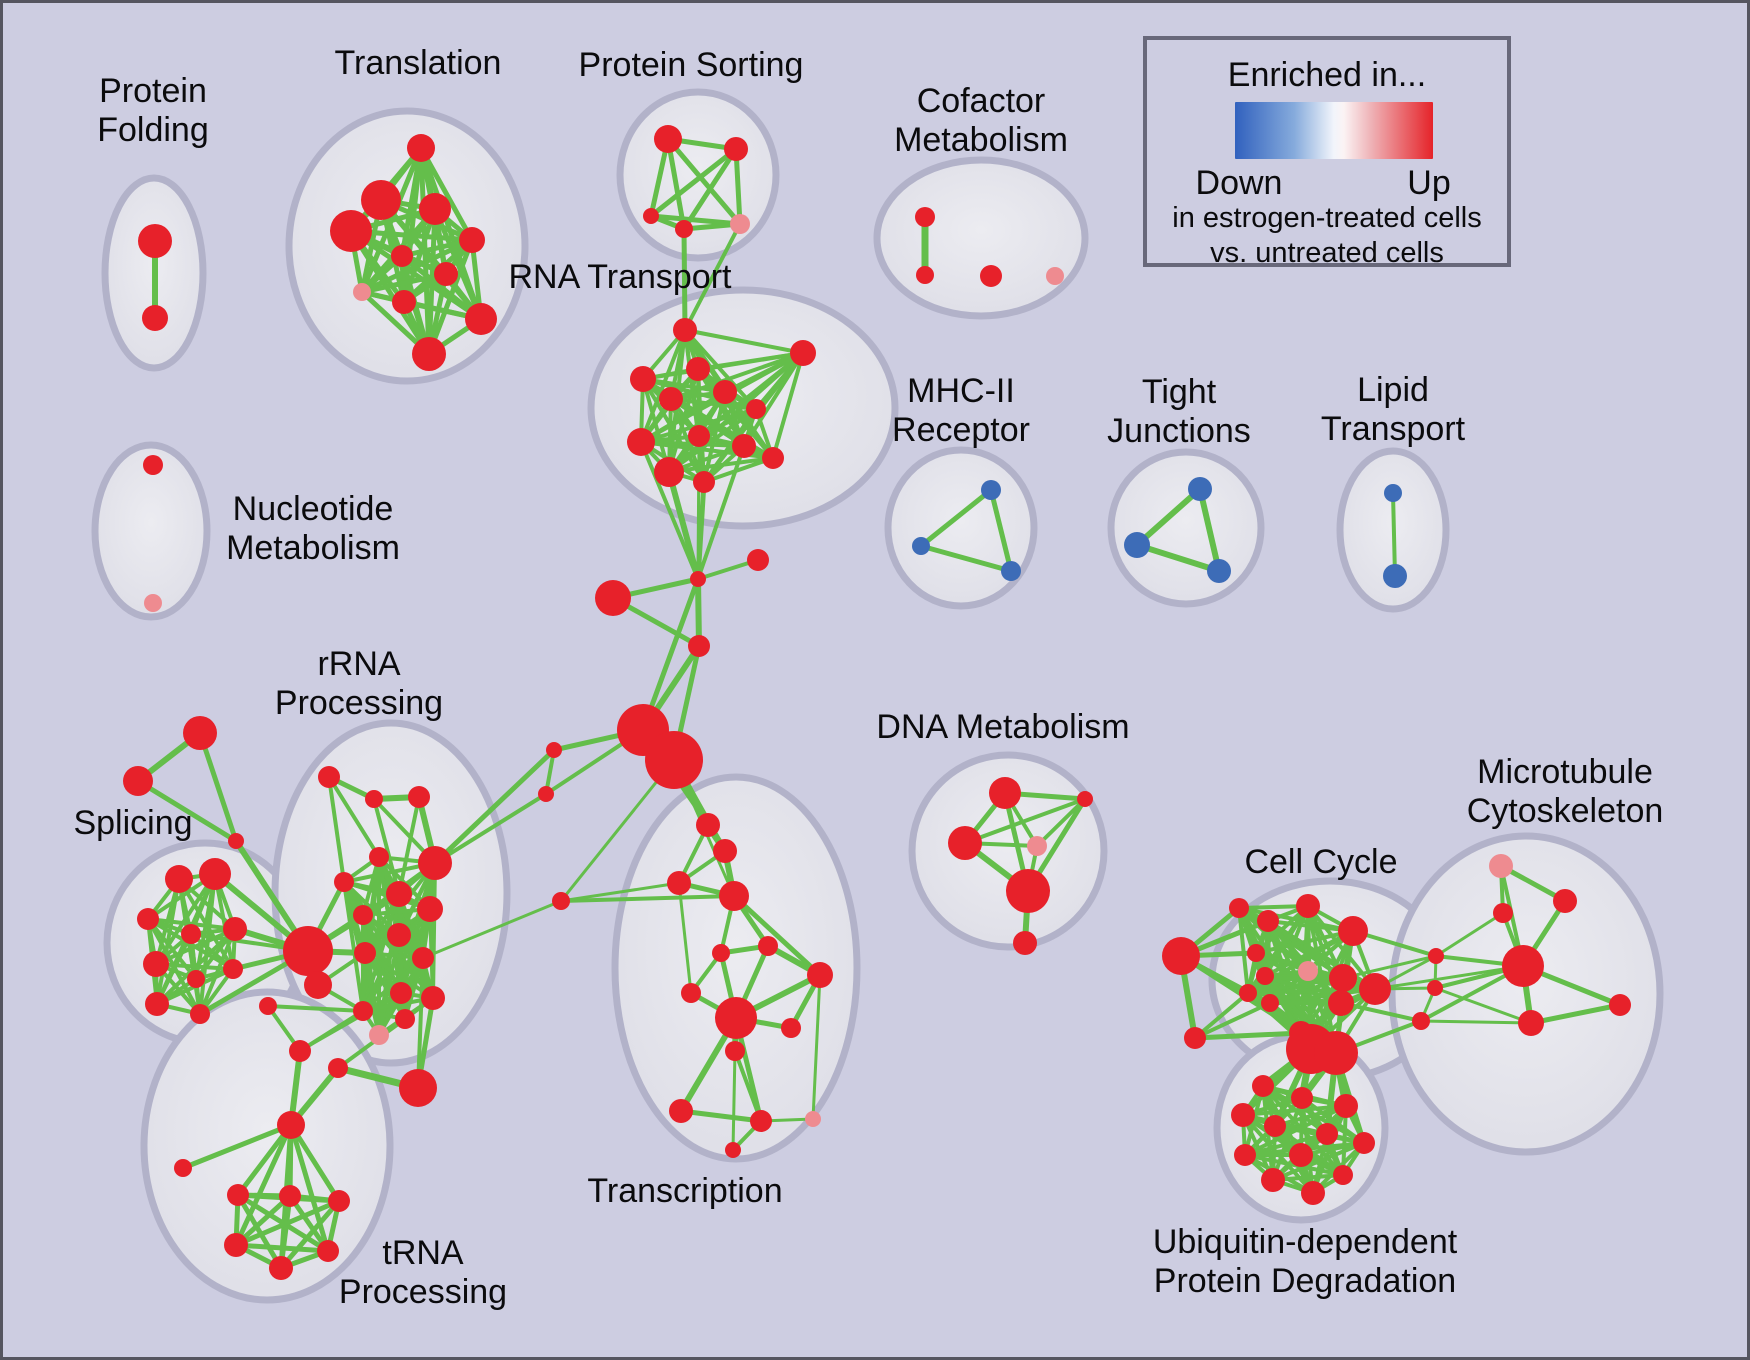  Describe the element at coordinates (991, 490) in the screenshot. I see `node-mh1` at that location.